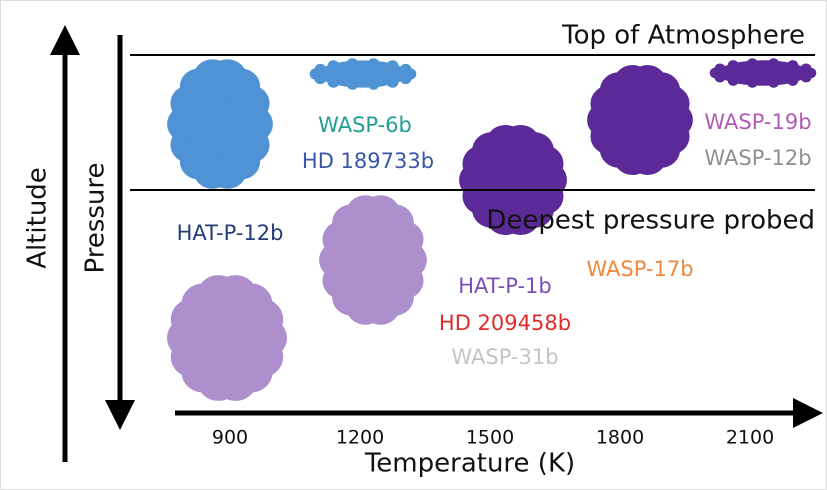  I want to click on planet-label: WASP-19b, so click(757, 122).